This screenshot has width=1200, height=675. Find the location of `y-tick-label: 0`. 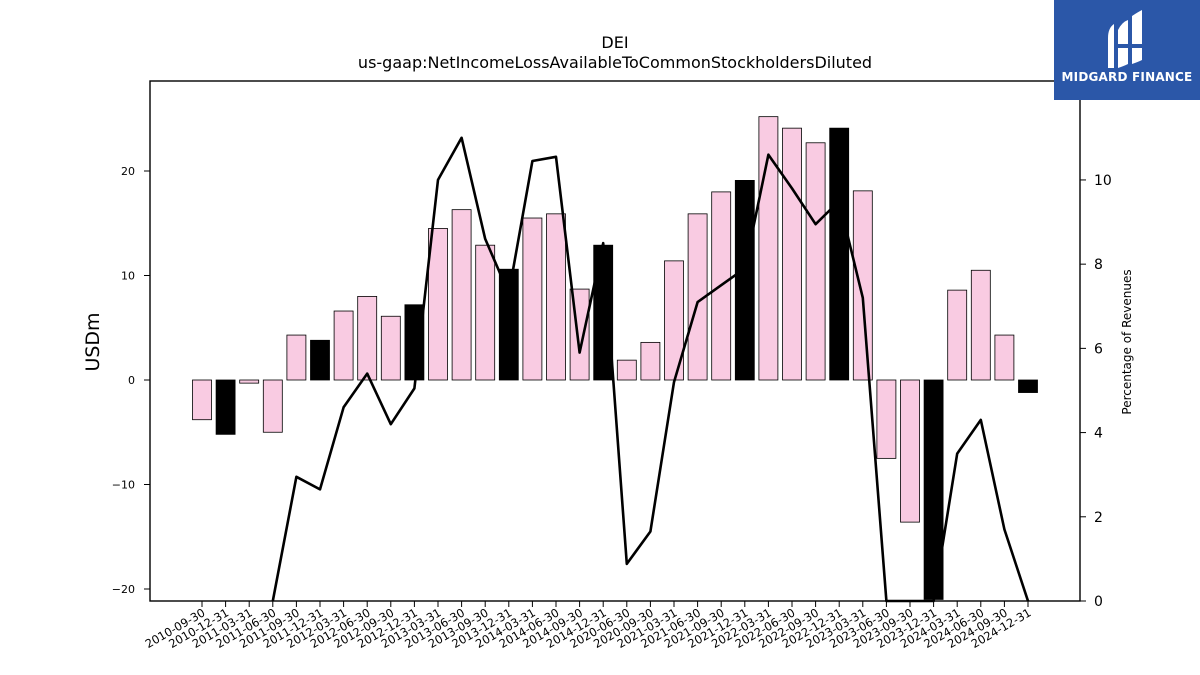

y-tick-label: 0 is located at coordinates (131, 380).